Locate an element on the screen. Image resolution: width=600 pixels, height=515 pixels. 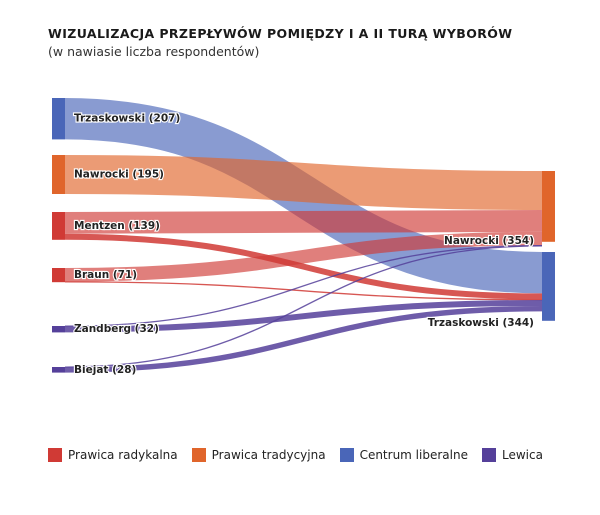
flow-mentzen-to-trzaskowski is located at coordinates (303, 266).